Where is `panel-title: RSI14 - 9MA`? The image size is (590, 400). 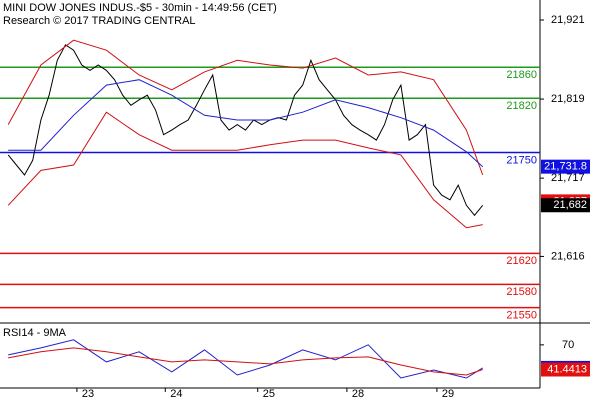 panel-title: RSI14 - 9MA is located at coordinates (35, 333).